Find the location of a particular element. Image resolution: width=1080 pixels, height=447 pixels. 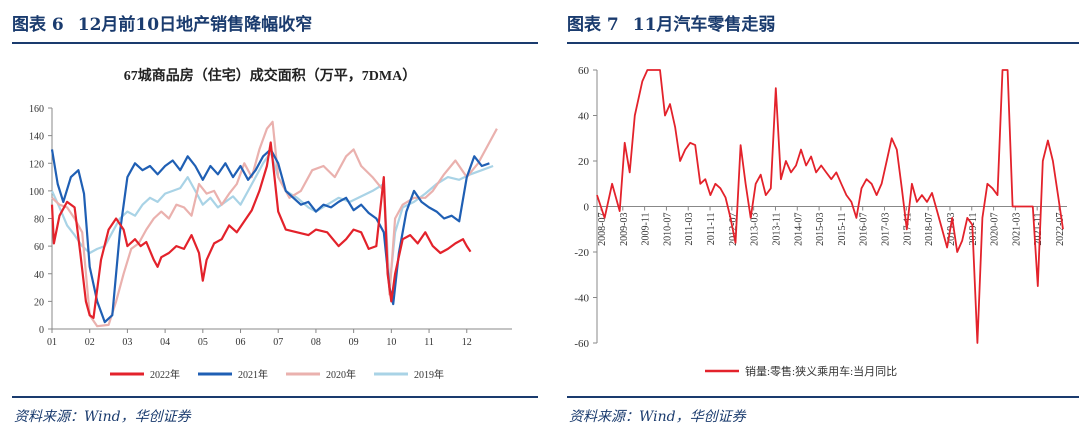

x-tick-label: 10 is located at coordinates (391, 342).